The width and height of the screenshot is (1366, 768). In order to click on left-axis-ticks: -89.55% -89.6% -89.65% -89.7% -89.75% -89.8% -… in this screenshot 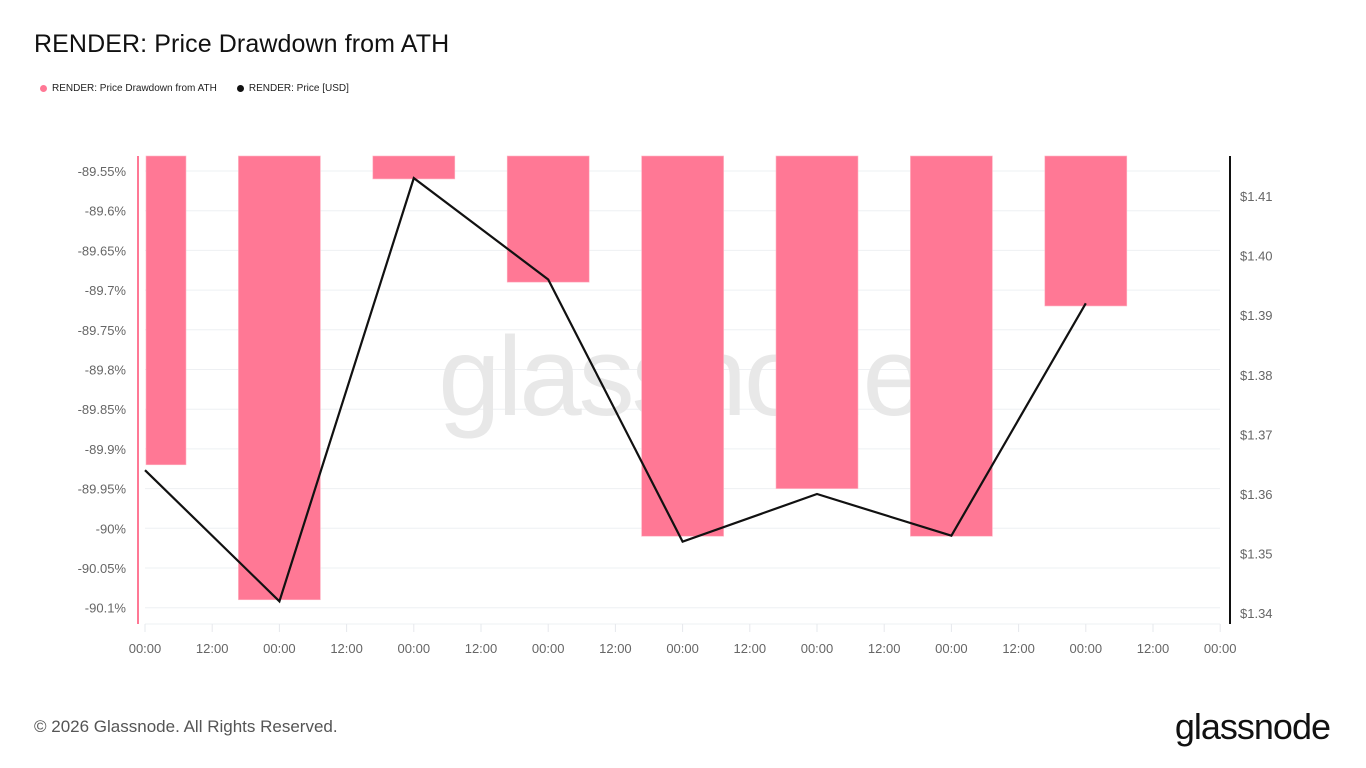, I will do `click(102, 390)`.